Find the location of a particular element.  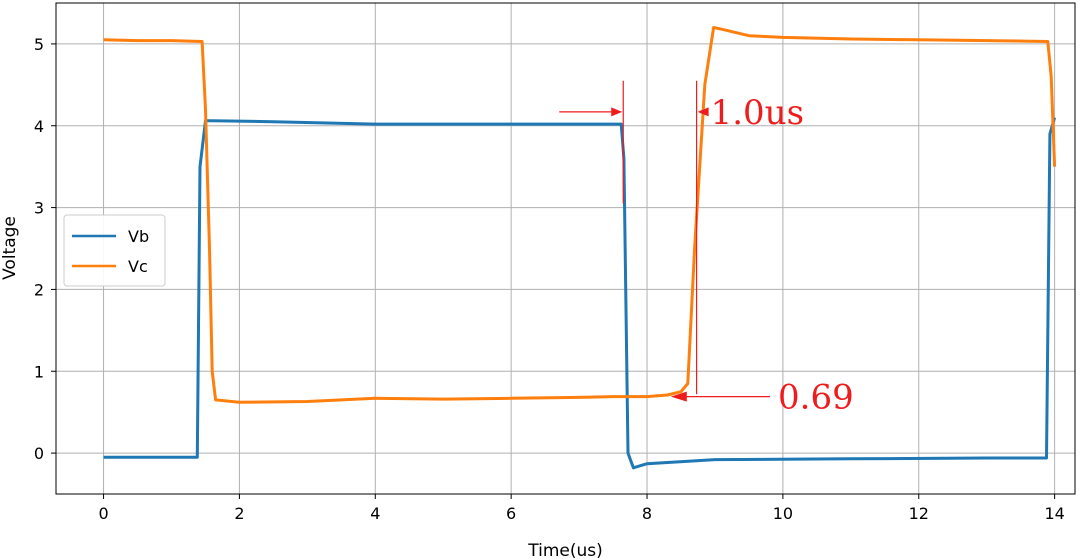

legend-label-vc: Vc is located at coordinates (138, 266).